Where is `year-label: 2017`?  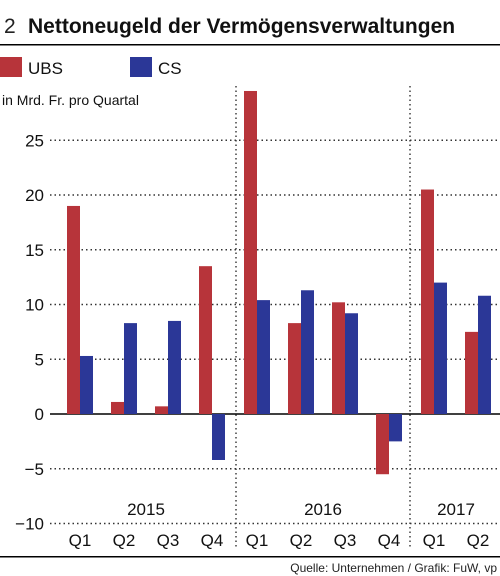
year-label: 2017 is located at coordinates (456, 509).